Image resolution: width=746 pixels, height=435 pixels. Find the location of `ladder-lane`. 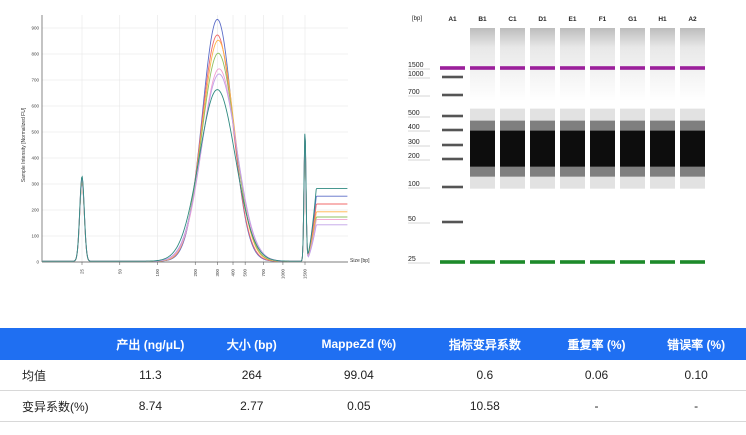

ladder-lane is located at coordinates (452, 150).